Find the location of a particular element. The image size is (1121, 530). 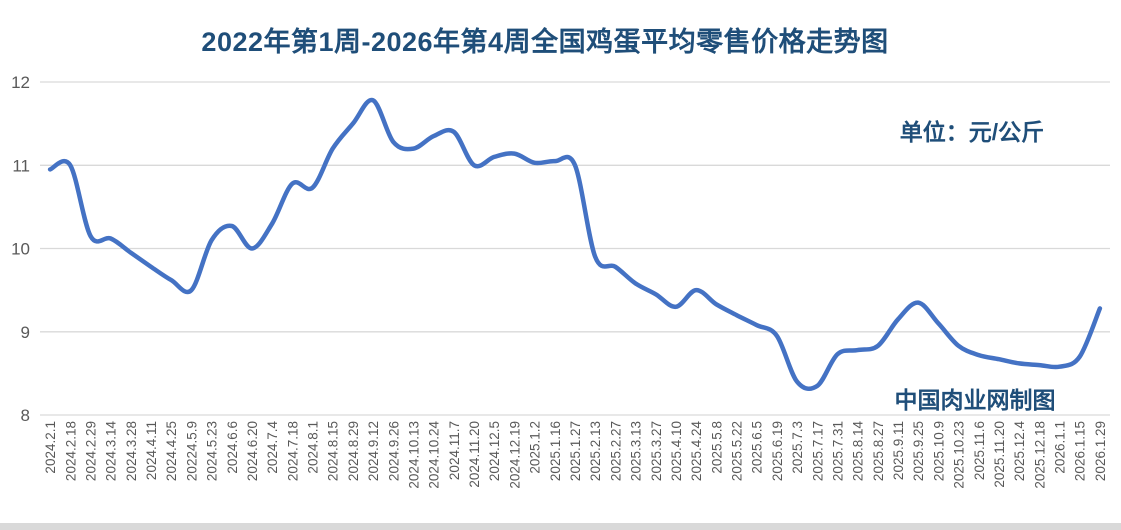

x-tick-label: 2024.10.24 is located at coordinates (434, 455).